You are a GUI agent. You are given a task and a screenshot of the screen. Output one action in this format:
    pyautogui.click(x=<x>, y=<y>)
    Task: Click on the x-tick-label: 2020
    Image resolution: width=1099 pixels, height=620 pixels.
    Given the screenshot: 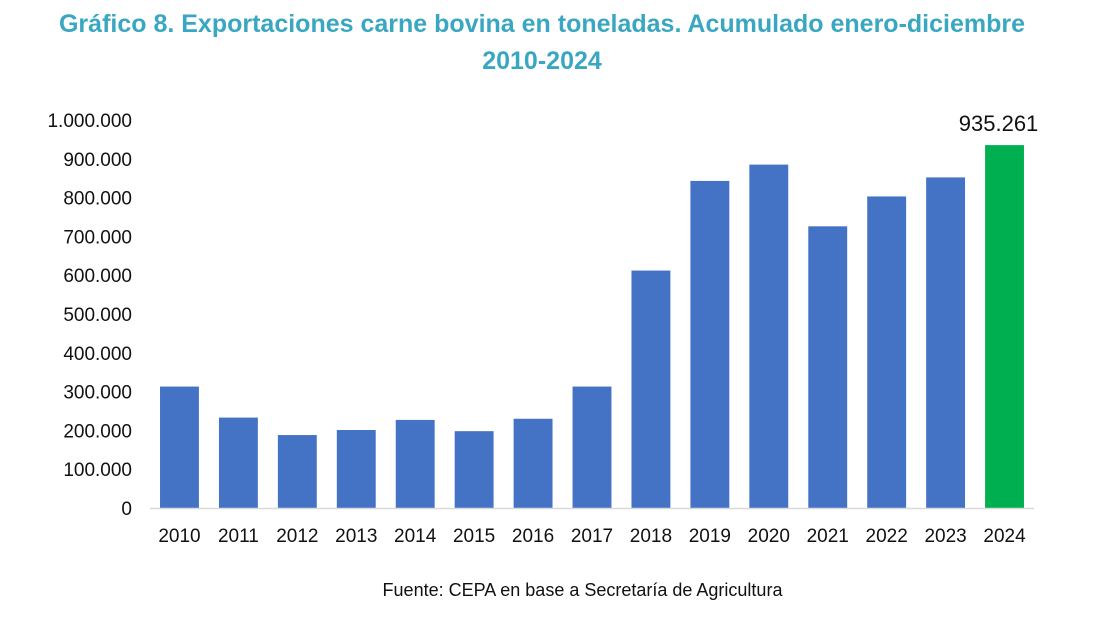 What is the action you would take?
    pyautogui.click(x=769, y=536)
    